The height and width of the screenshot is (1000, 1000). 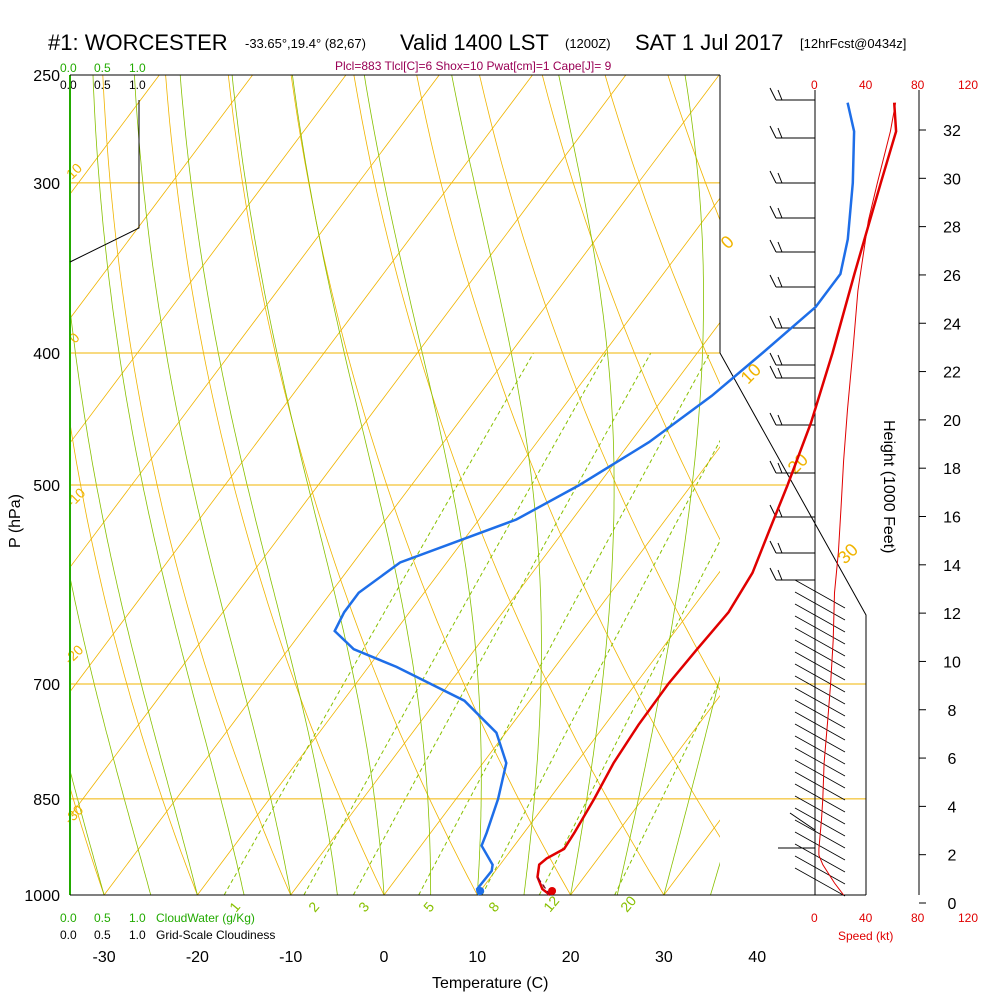 What do you see at coordinates (46, 184) in the screenshot?
I see `pressure-tick-label: 300` at bounding box center [46, 184].